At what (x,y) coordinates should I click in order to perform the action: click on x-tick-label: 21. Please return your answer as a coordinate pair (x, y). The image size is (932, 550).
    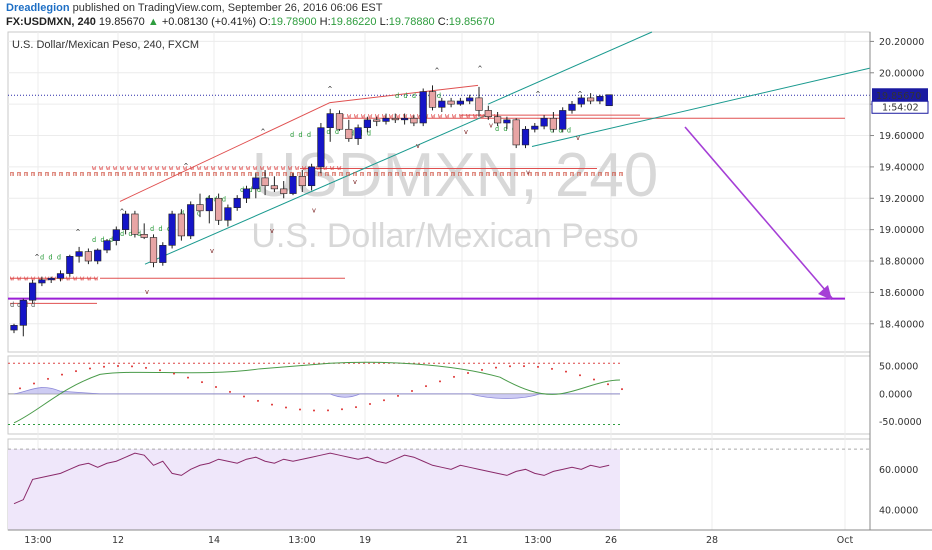
    Looking at the image, I should click on (462, 540).